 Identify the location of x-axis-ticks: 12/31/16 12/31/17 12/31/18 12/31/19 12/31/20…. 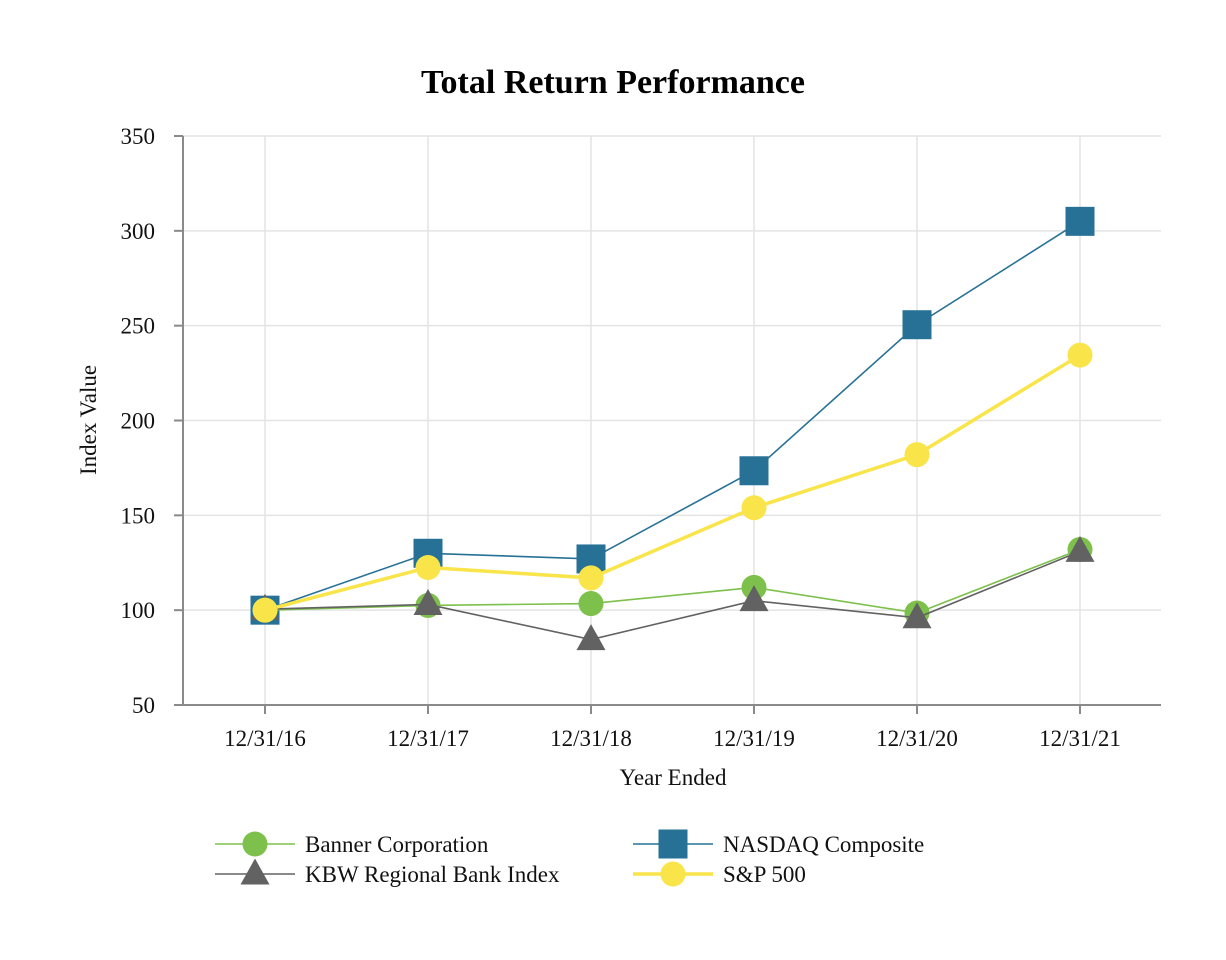
(672, 738).